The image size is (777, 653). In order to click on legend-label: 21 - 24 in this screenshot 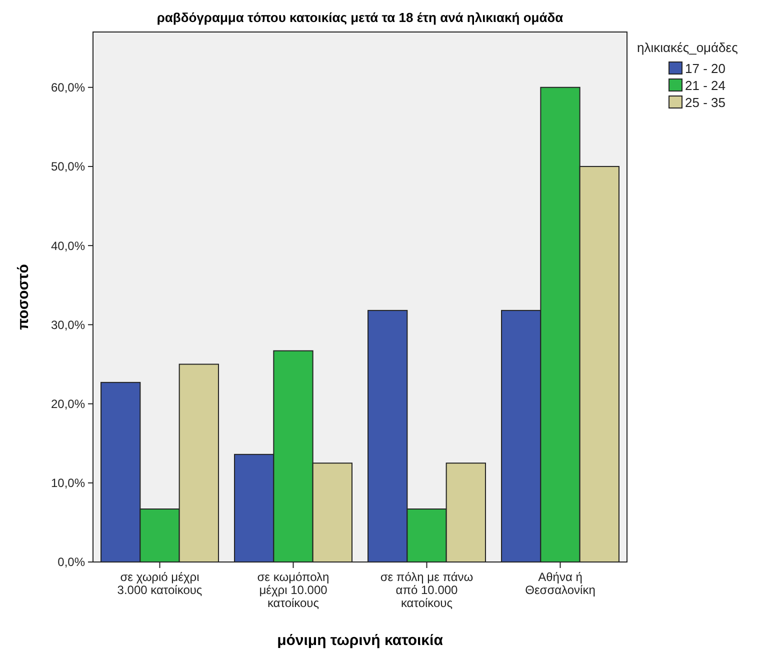, I will do `click(705, 85)`.